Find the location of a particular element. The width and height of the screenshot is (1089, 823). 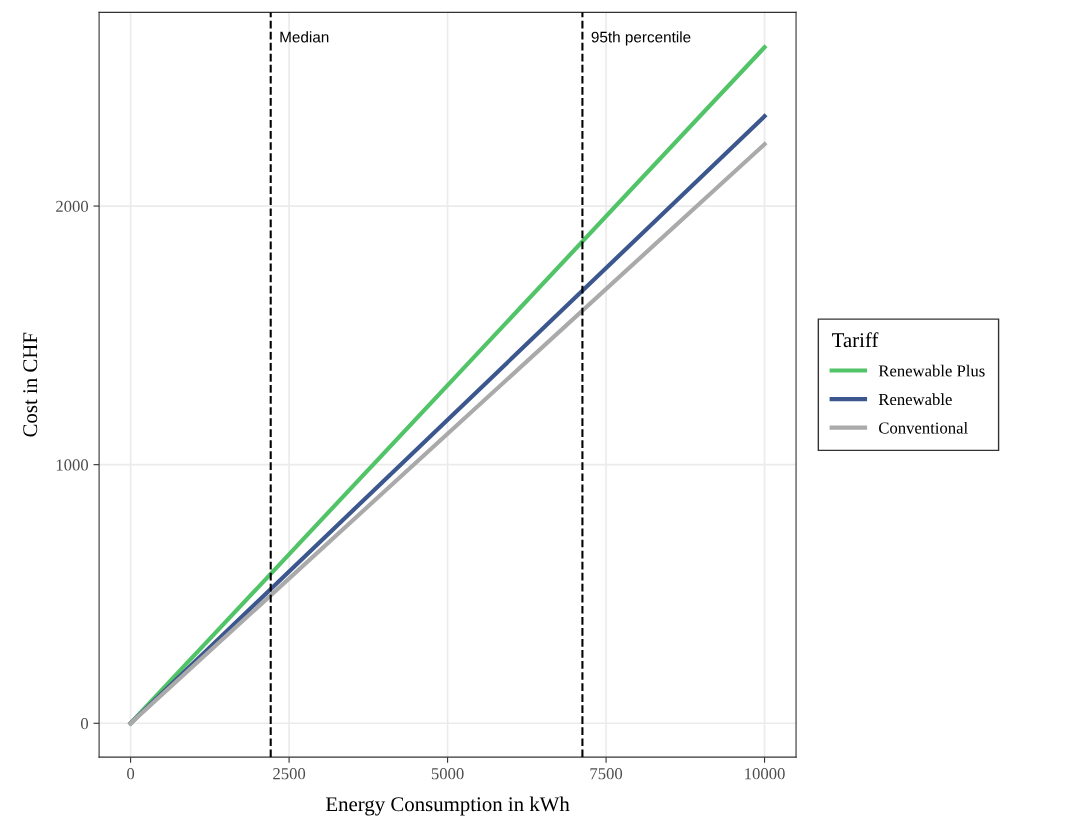

x-tick-label: 10000 is located at coordinates (765, 774).